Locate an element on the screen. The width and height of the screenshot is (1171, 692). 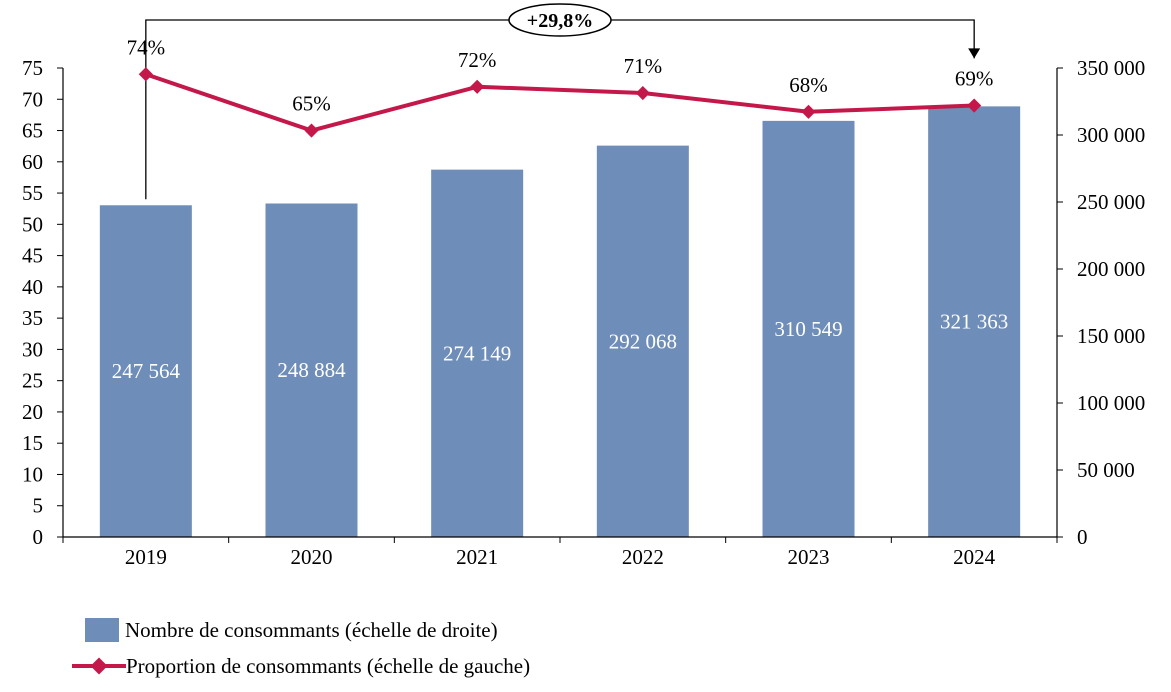
line-value-label: 65% is located at coordinates (311, 104).